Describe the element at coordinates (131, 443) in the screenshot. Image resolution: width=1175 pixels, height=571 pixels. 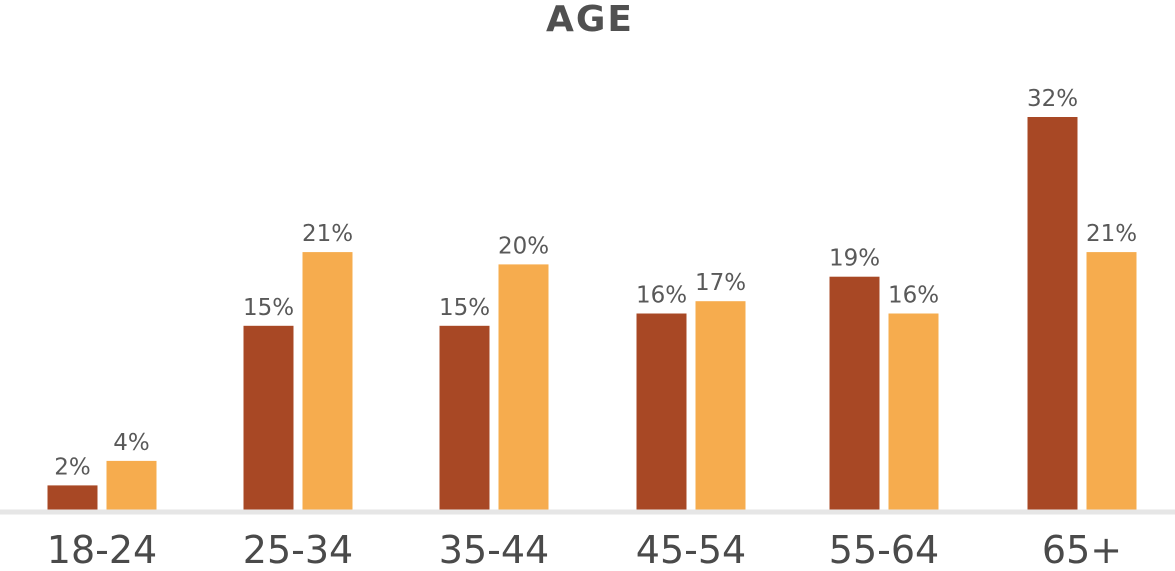
I see `data-label-18-24-series-2: 4%` at that location.